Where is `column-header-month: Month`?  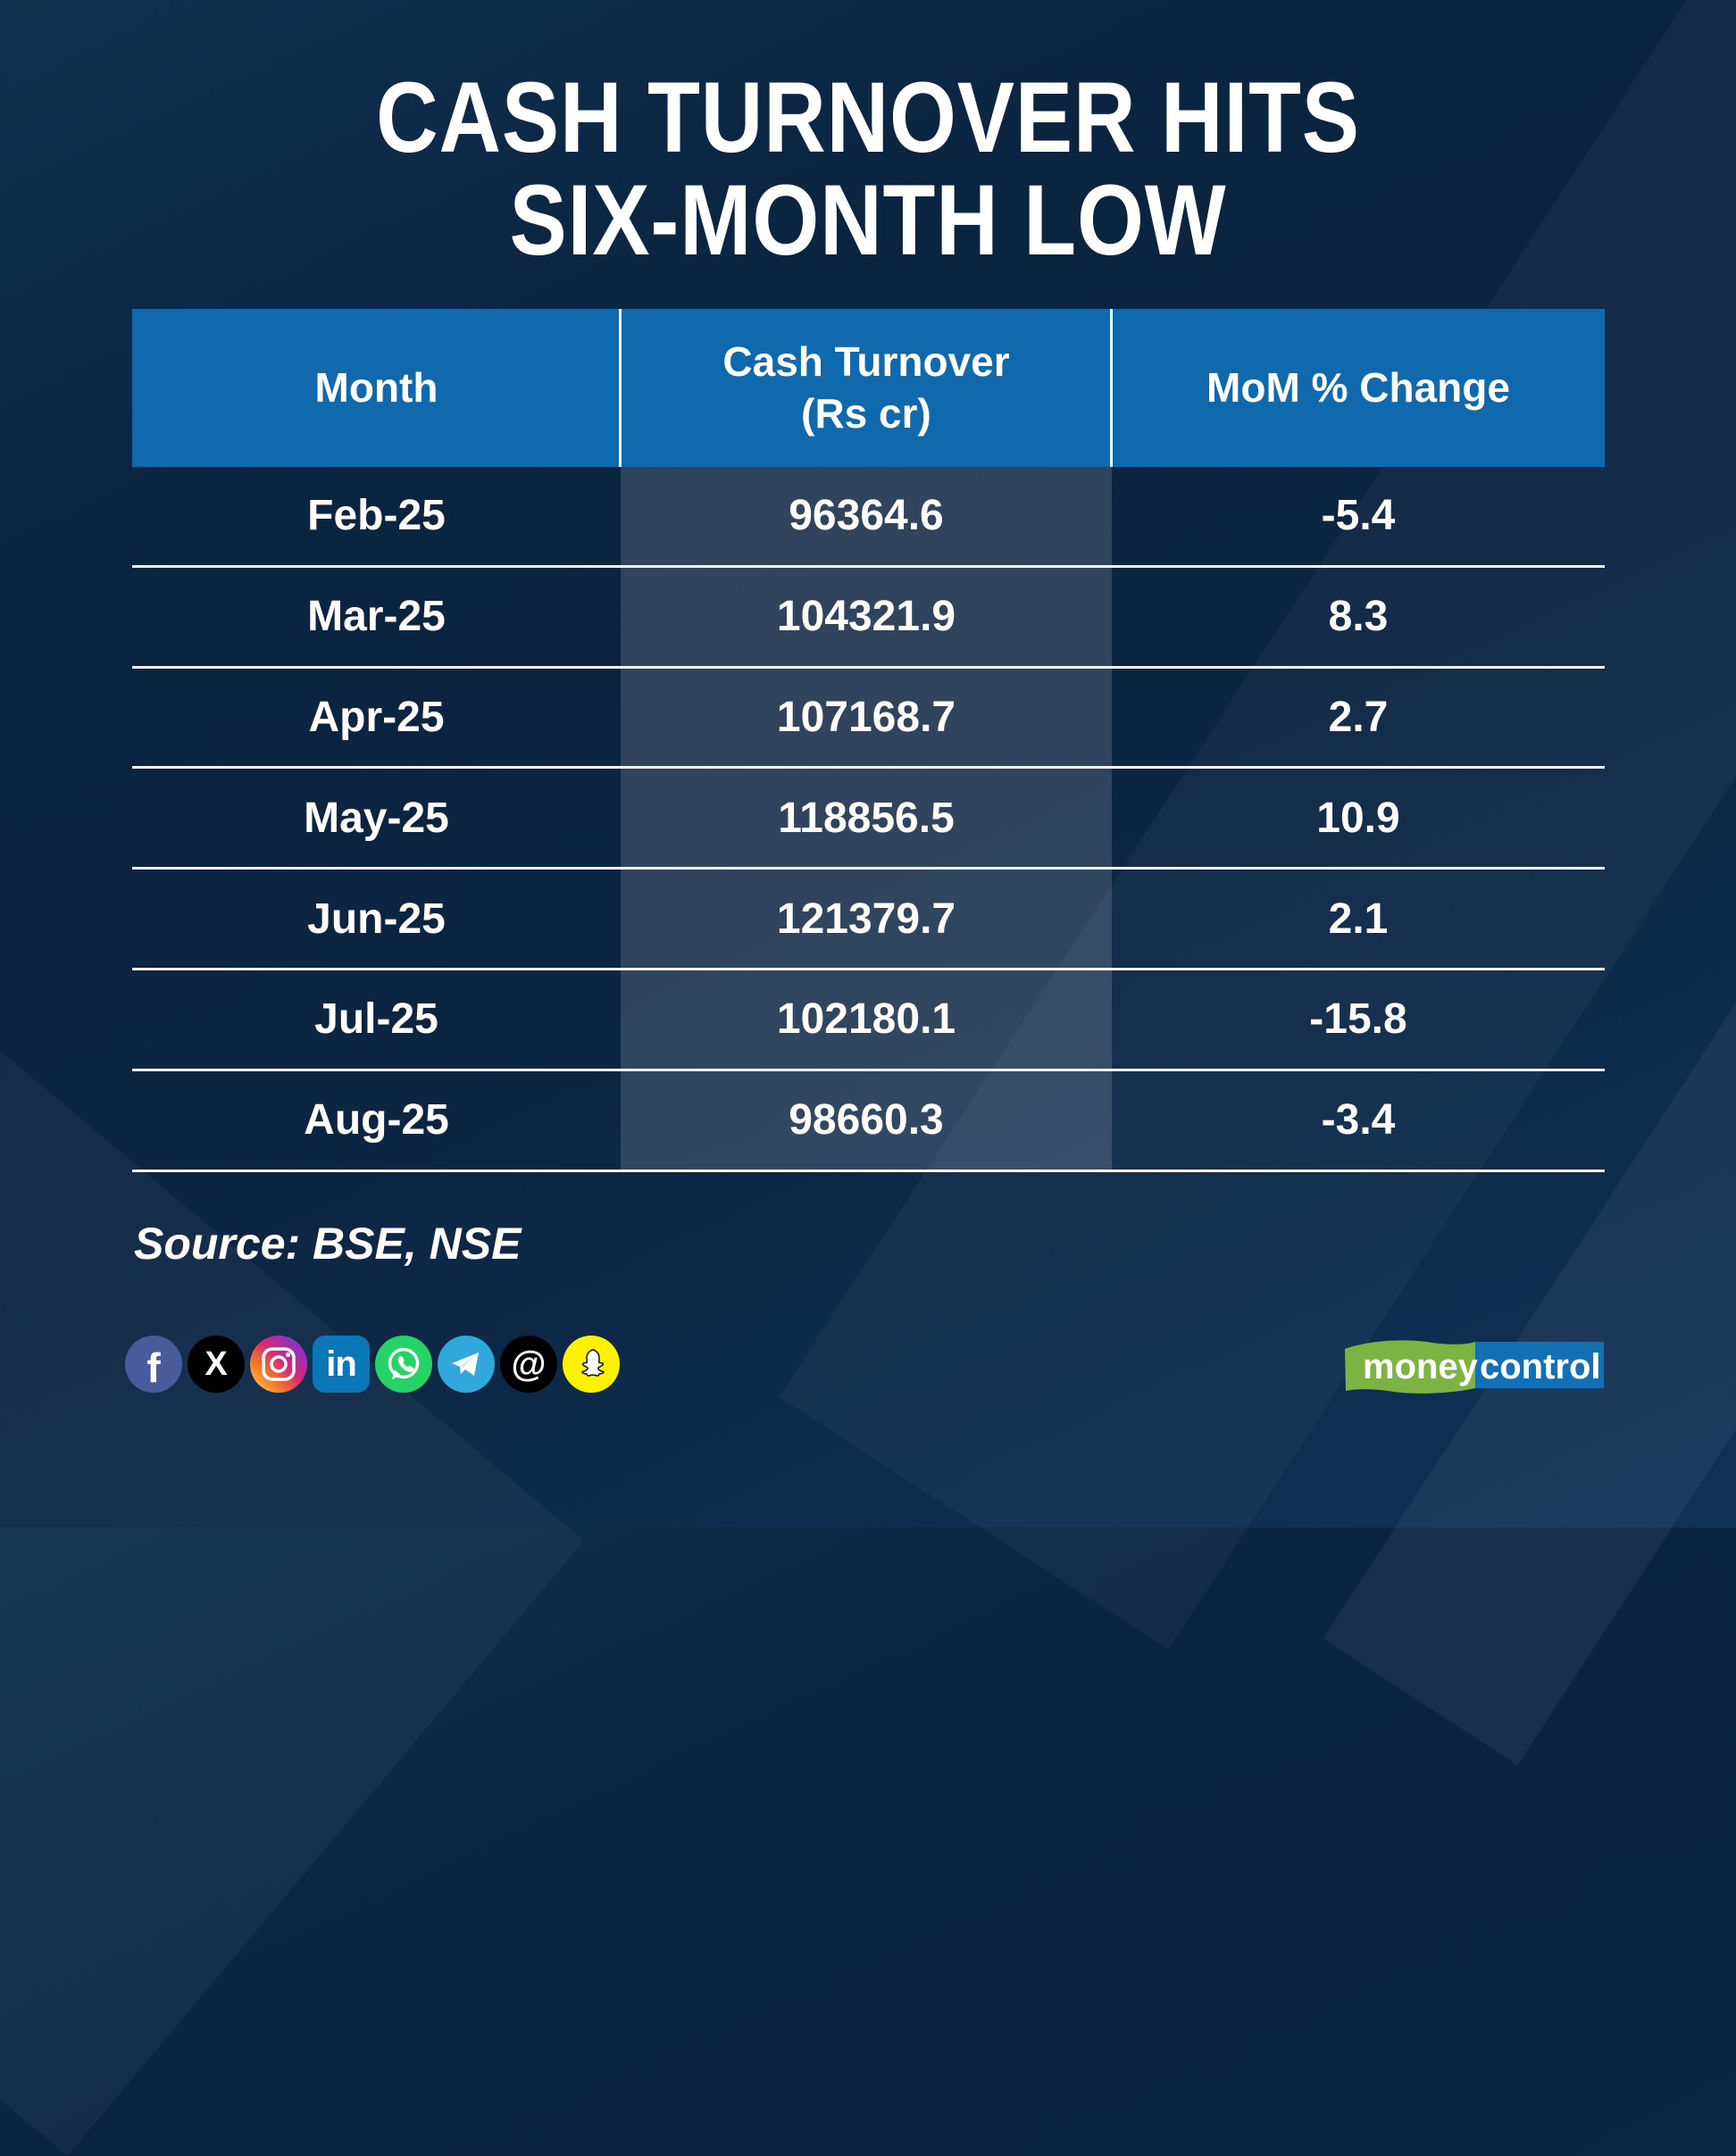
column-header-month: Month is located at coordinates (376, 387).